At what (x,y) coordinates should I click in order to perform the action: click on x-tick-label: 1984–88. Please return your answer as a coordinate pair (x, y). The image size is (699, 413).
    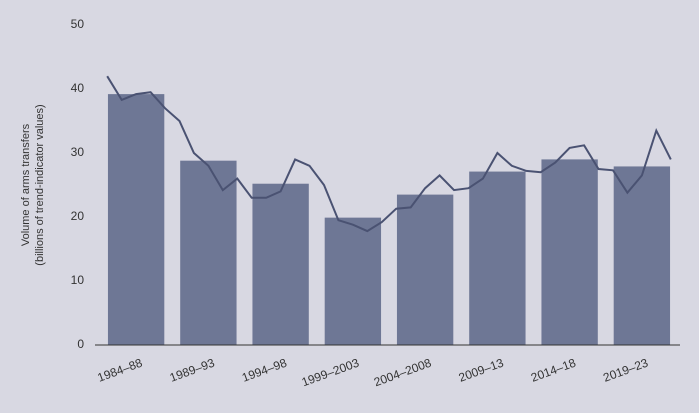
    Looking at the image, I should click on (120, 370).